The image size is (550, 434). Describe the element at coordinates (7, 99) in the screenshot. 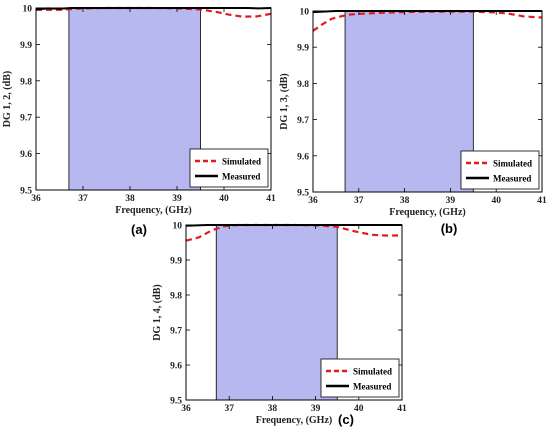

I see `y-axis-label: DG 1, 2, (dB)` at that location.